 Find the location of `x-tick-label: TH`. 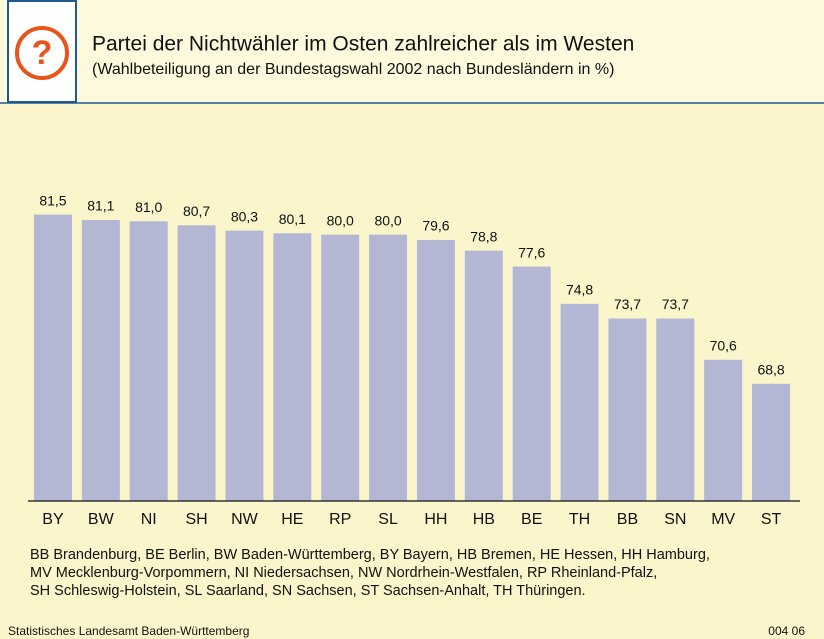

x-tick-label: TH is located at coordinates (579, 519).